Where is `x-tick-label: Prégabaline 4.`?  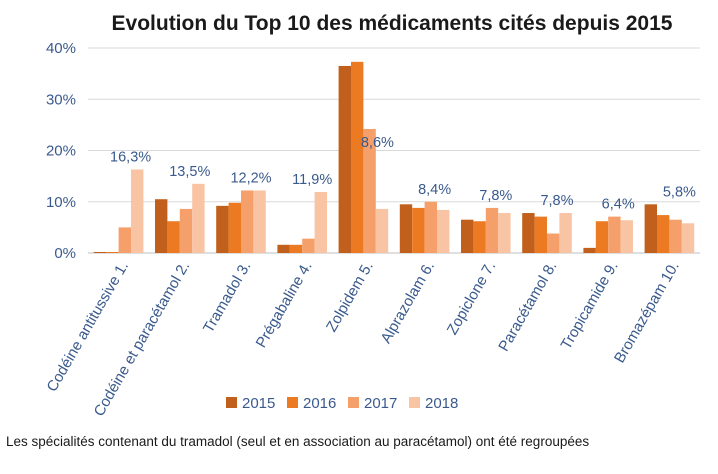 x-tick-label: Prégabaline 4. is located at coordinates (284, 305).